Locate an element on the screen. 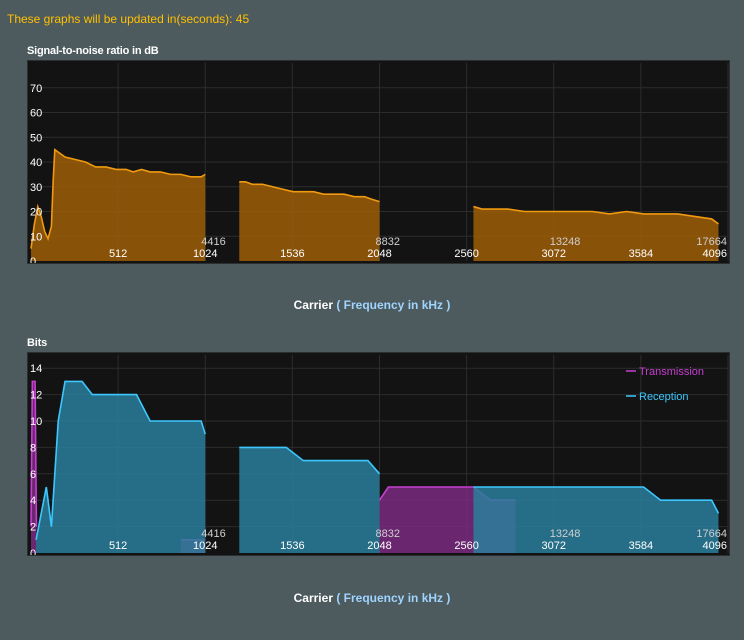 This screenshot has width=744, height=640. y-tick-label: 8 is located at coordinates (33, 448).